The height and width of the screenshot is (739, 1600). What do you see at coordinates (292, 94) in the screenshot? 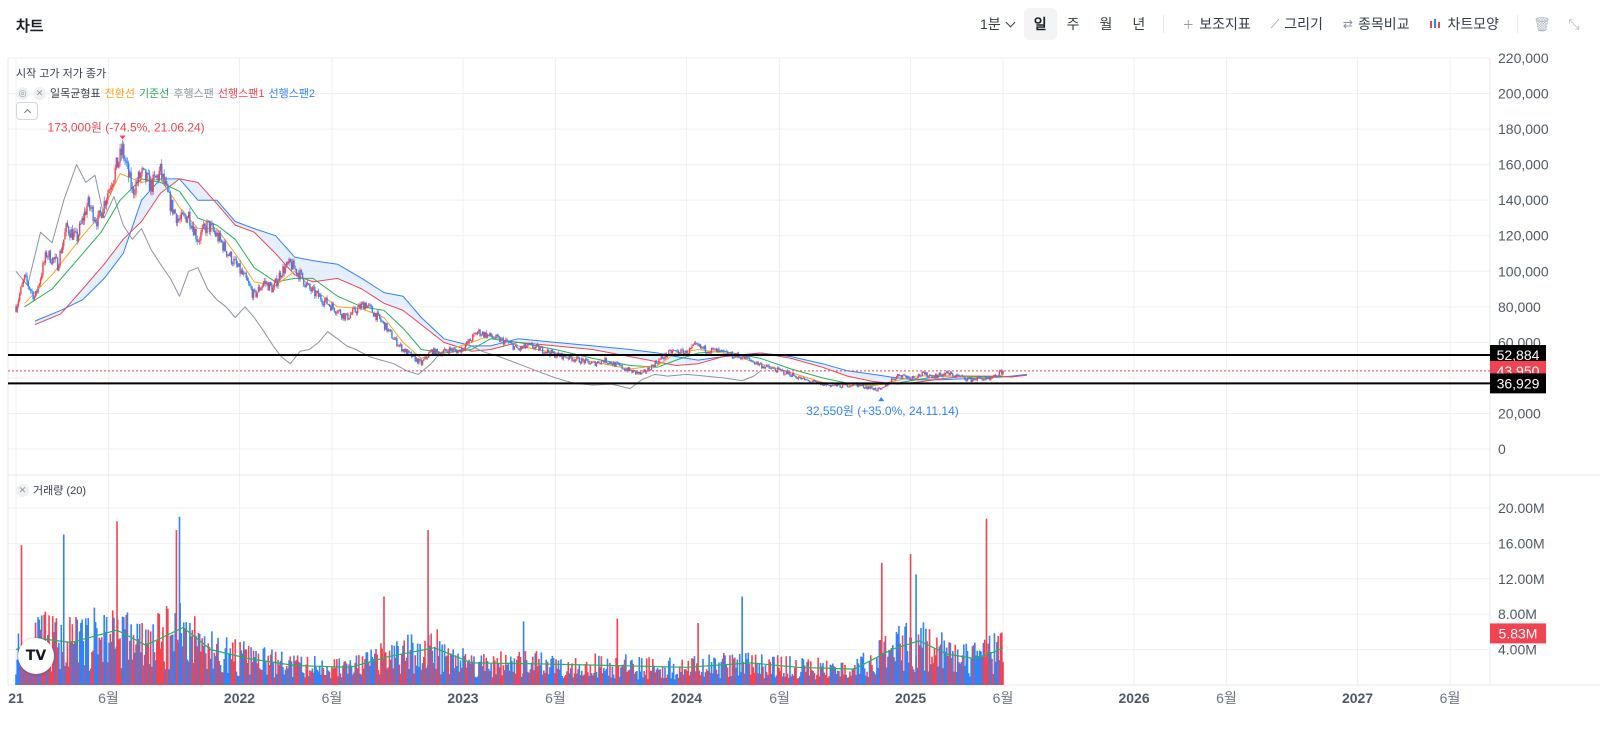
I see `legend-senkou-b: 선행스팬2` at bounding box center [292, 94].